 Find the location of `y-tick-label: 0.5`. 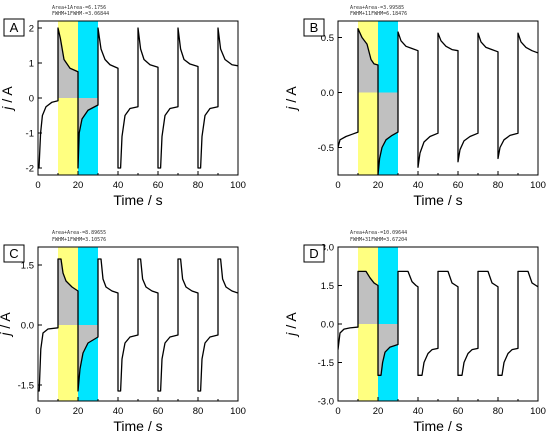

y-tick-label: 0.5 is located at coordinates (327, 38).